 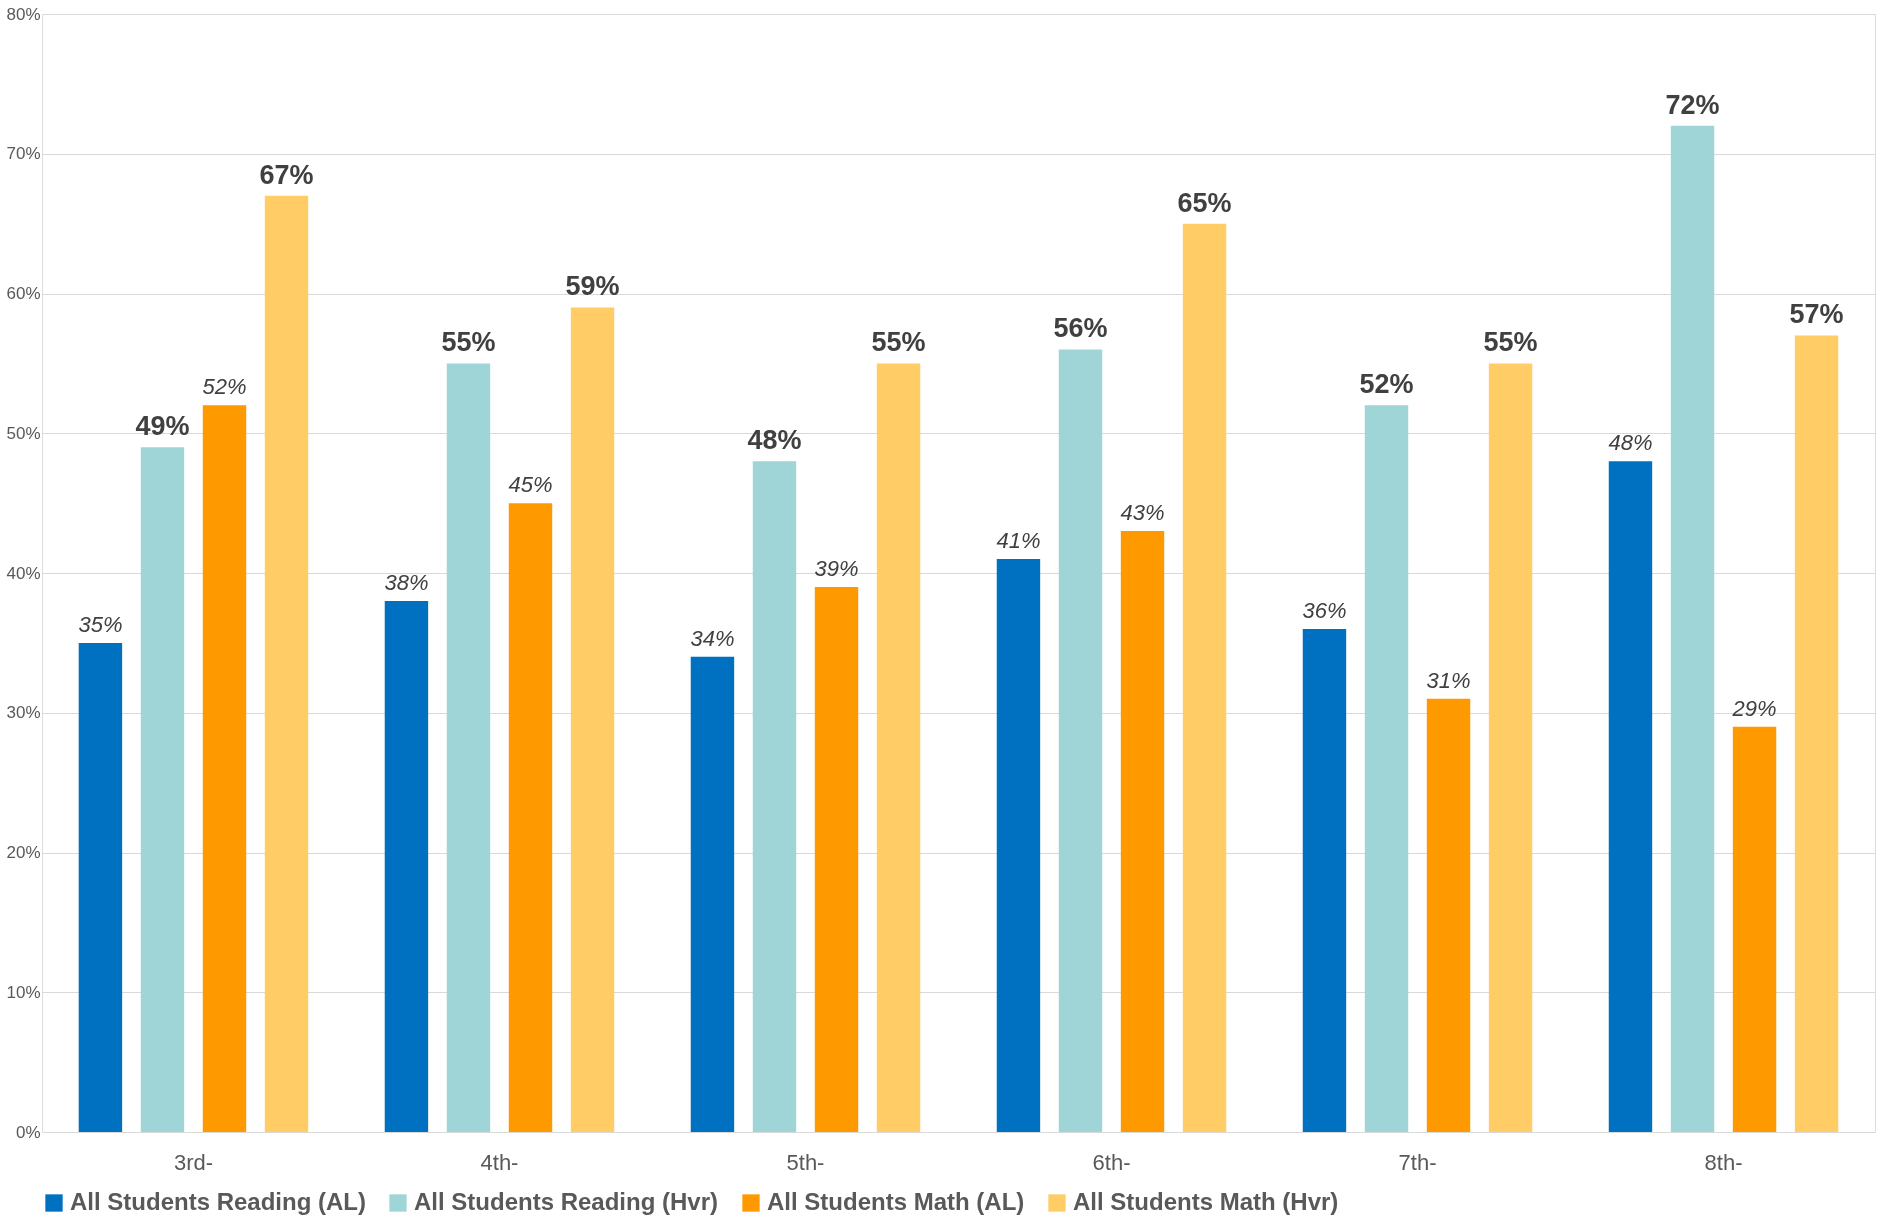 What do you see at coordinates (286, 174) in the screenshot?
I see `data-label: 67%` at bounding box center [286, 174].